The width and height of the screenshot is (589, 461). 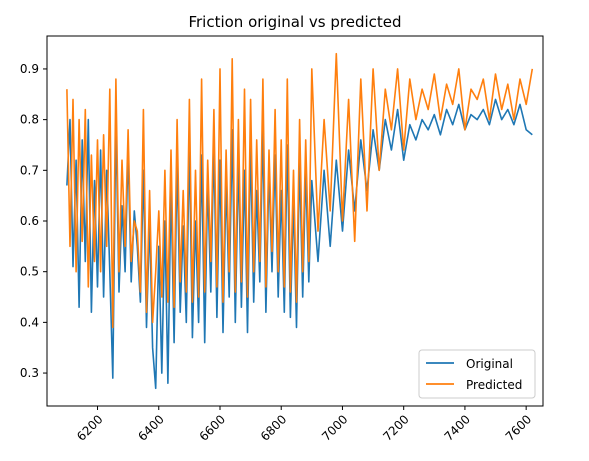 What do you see at coordinates (29, 373) in the screenshot?
I see `y-tick-label: 0.3` at bounding box center [29, 373].